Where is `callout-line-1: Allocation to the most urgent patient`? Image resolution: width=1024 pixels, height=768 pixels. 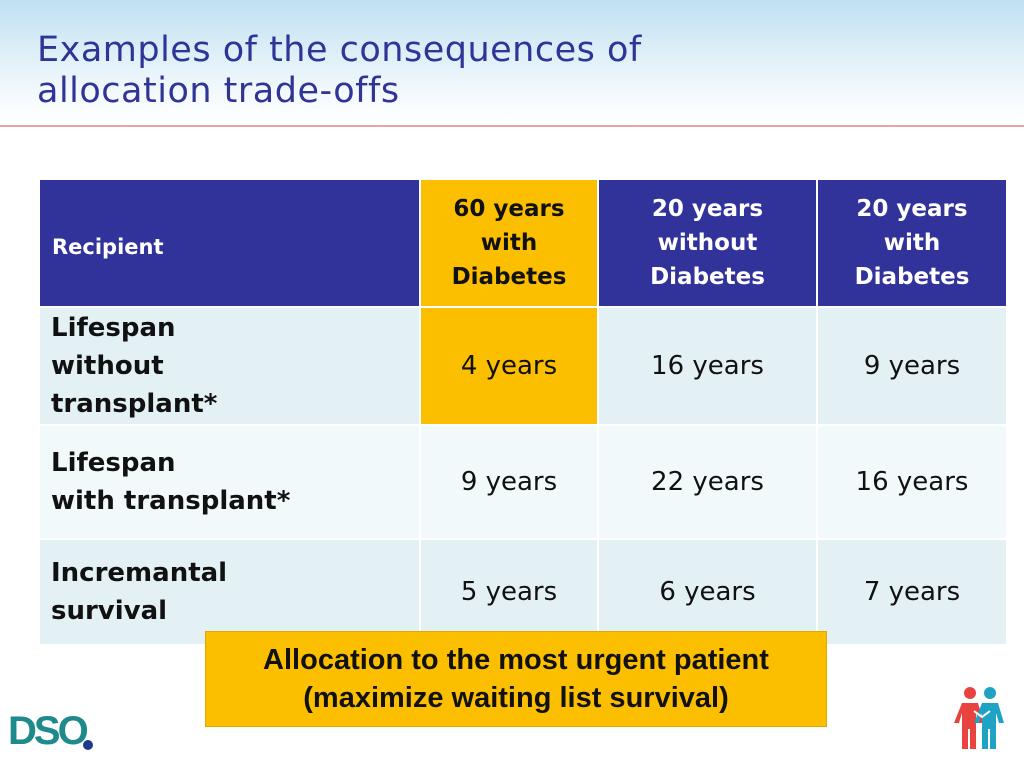 callout-line-1: Allocation to the most urgent patient is located at coordinates (516, 660).